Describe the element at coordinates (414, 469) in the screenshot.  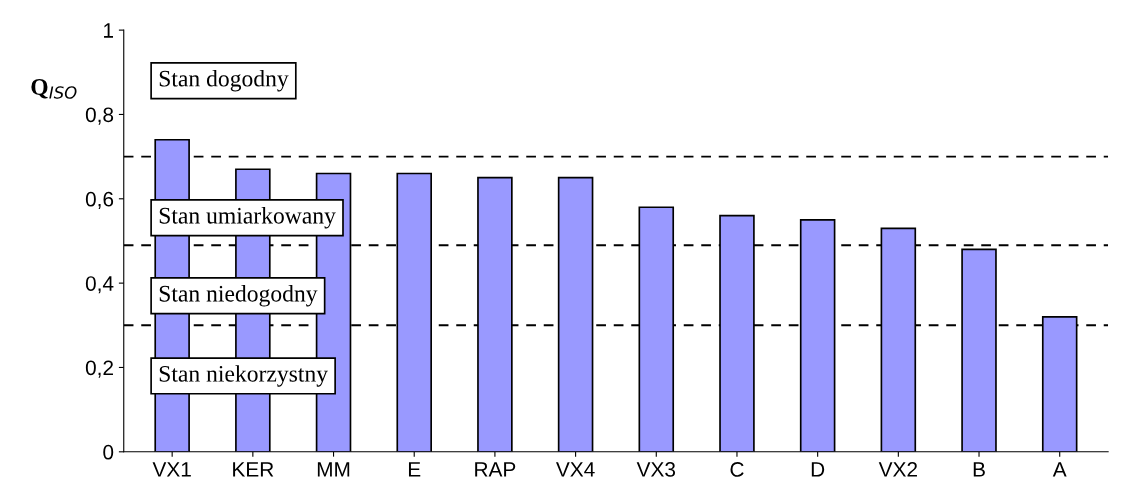
I see `x-tick-label: E` at that location.